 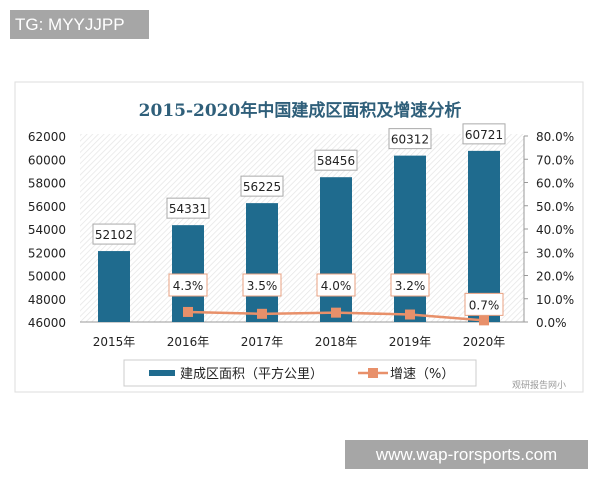 What do you see at coordinates (47, 207) in the screenshot?
I see `y-left-tick: 56000` at bounding box center [47, 207].